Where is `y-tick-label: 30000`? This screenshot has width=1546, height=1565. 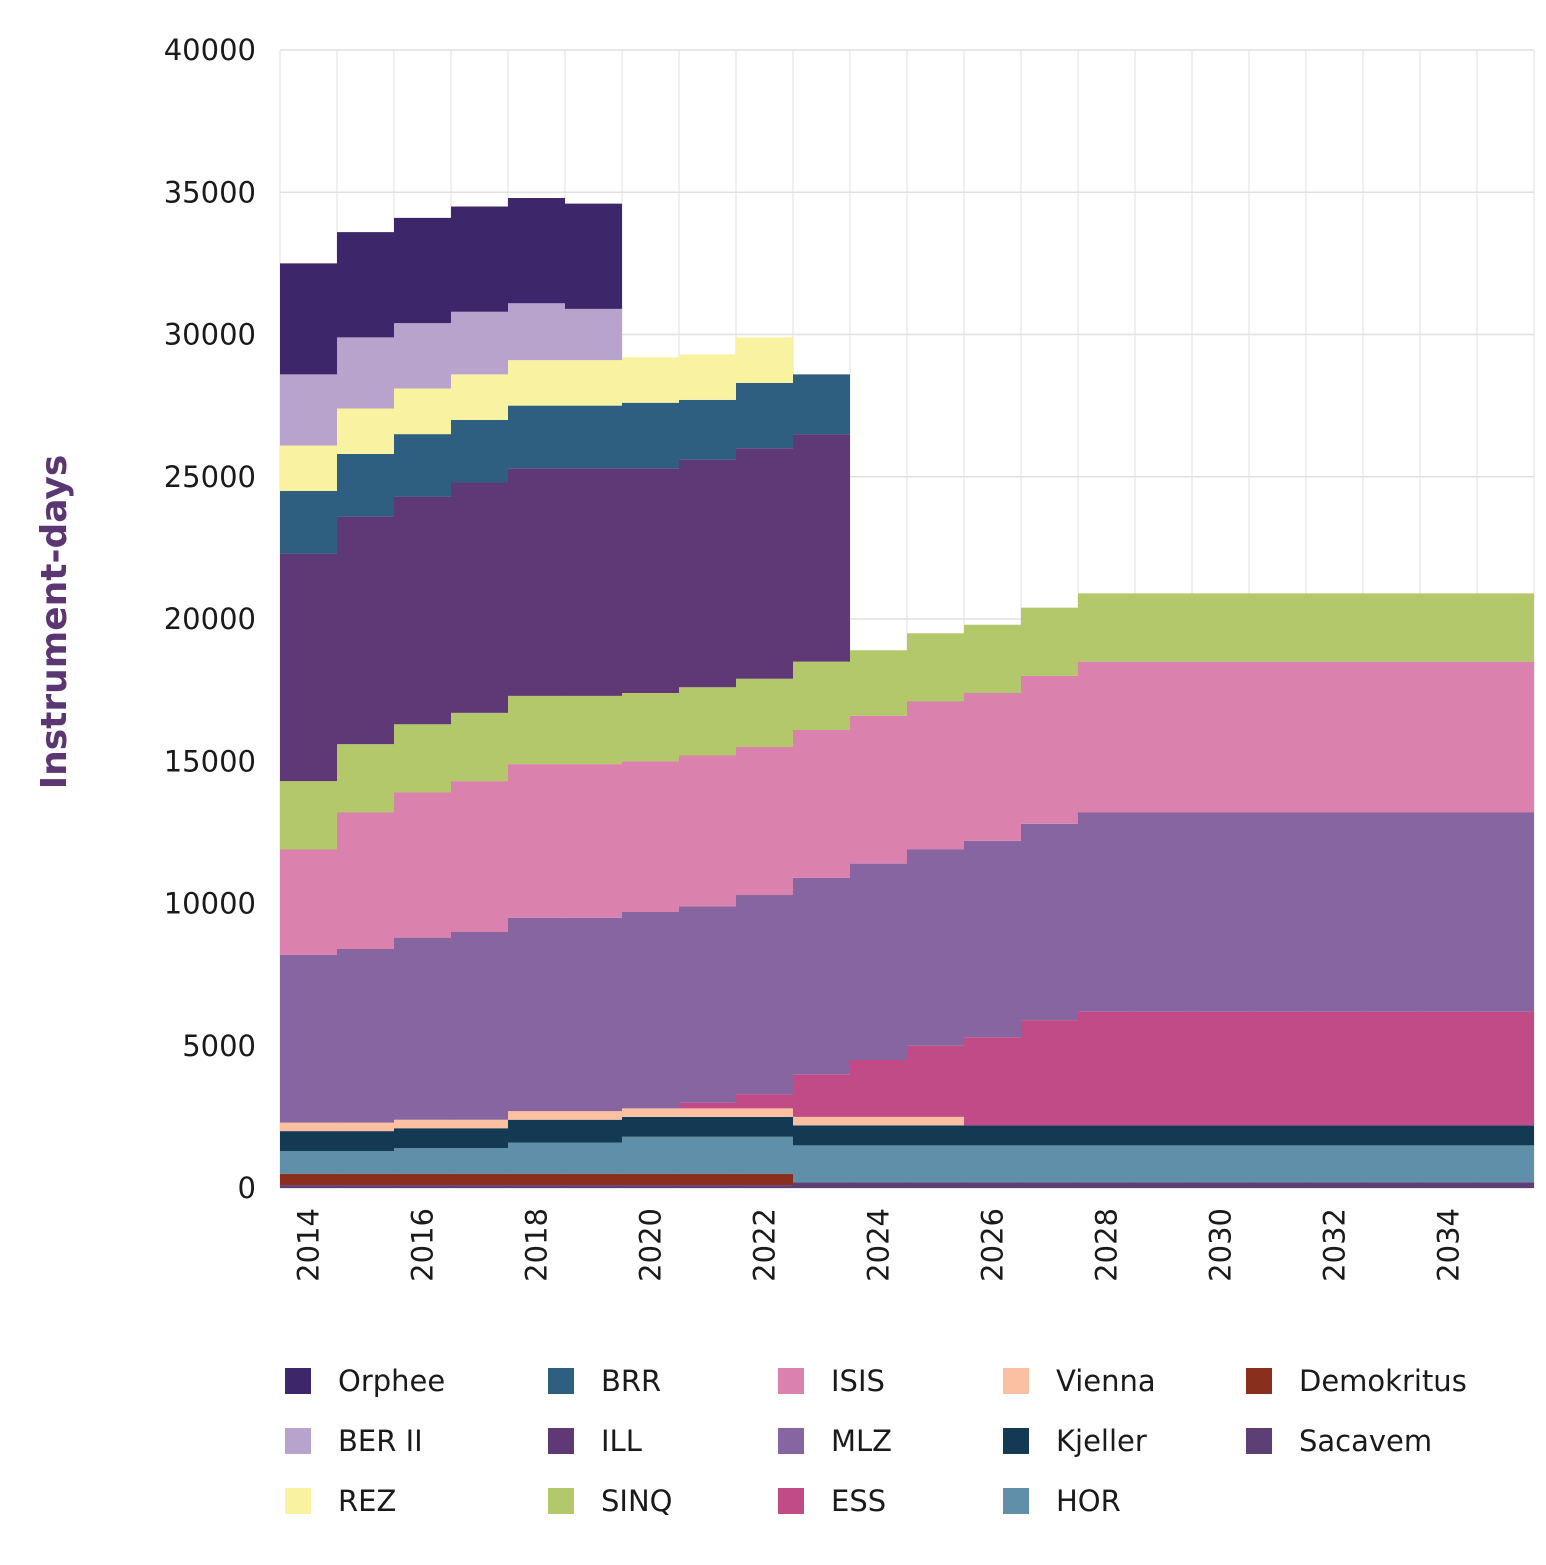
y-tick-label: 30000 is located at coordinates (210, 335).